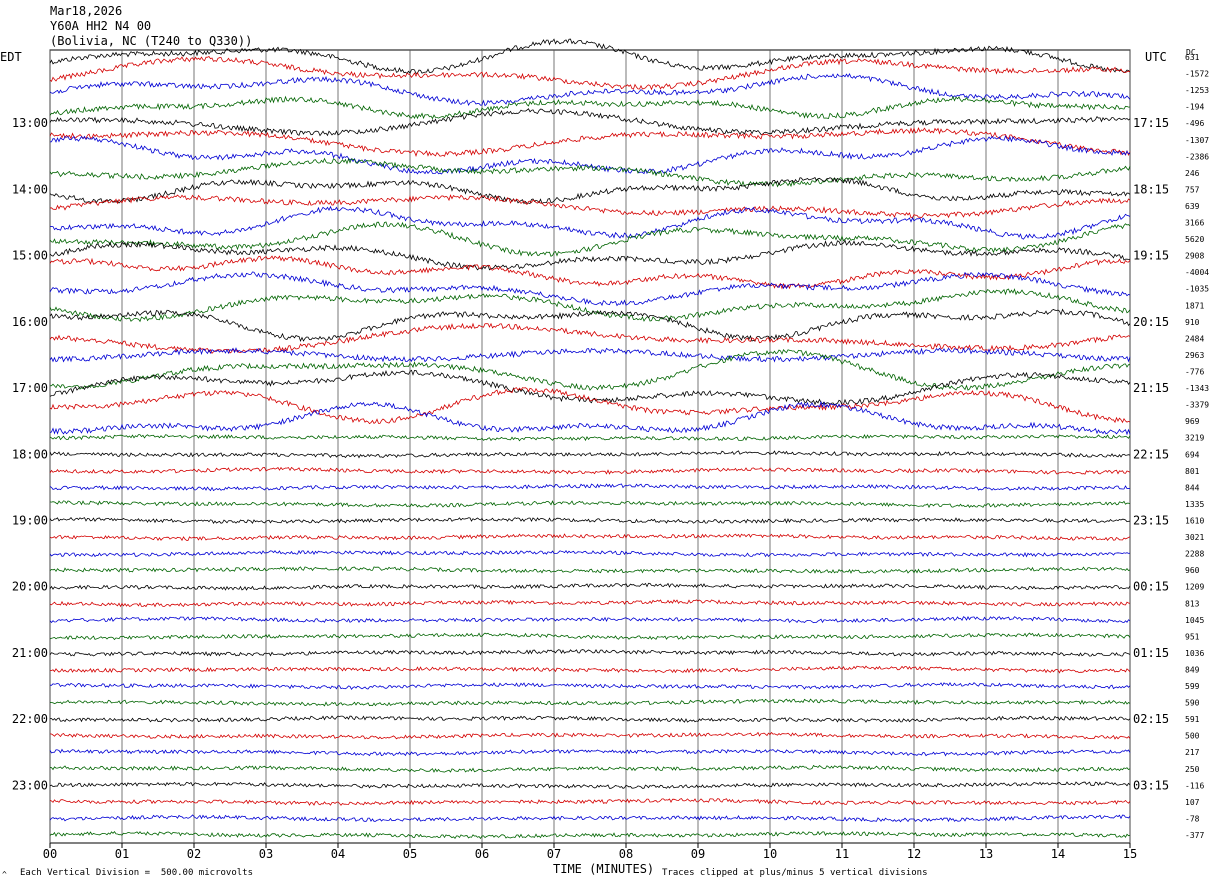  I want to click on x-tick-label: 12, so click(914, 854).